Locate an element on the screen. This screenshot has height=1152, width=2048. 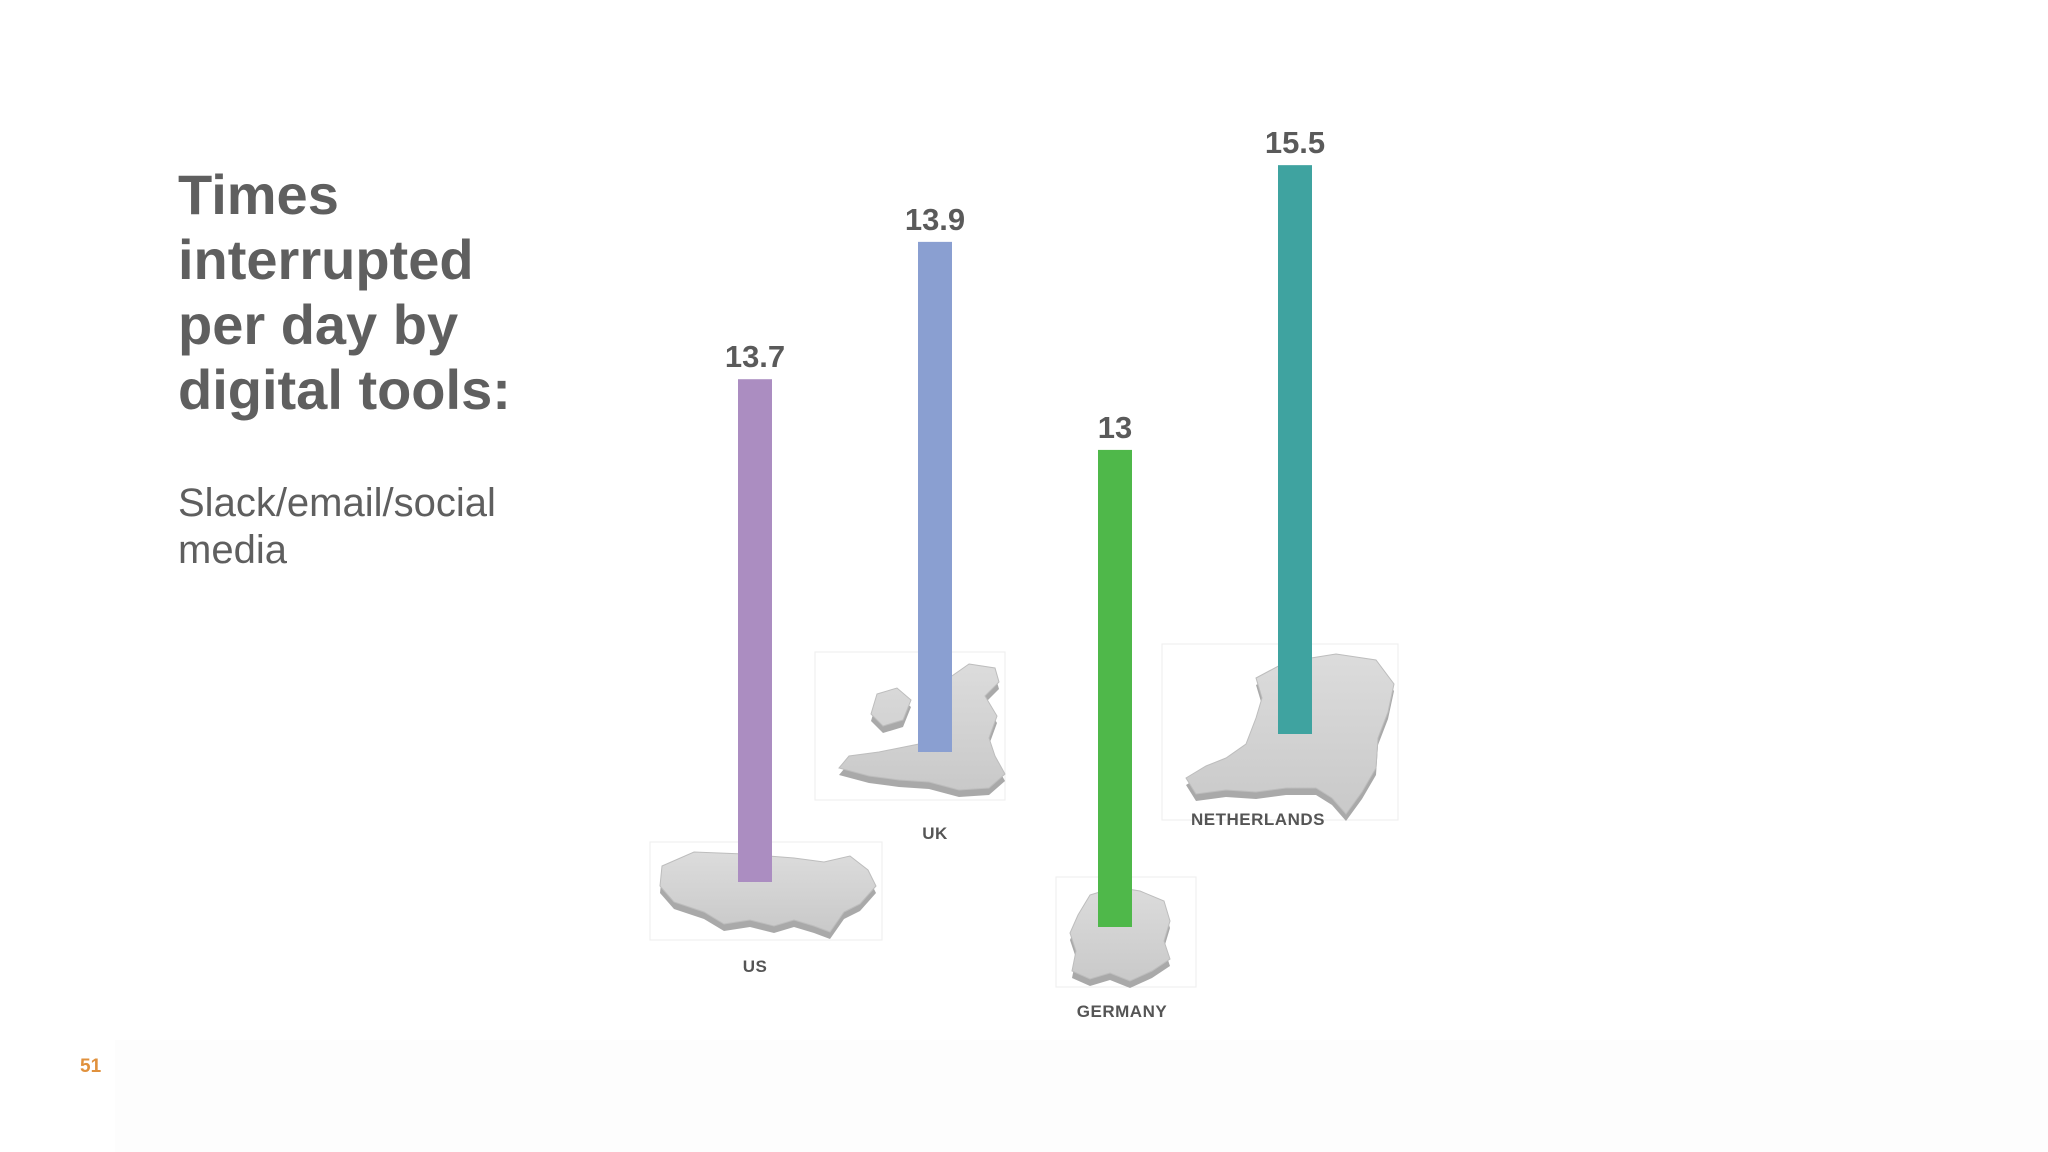
us-map-icon is located at coordinates (768, 895).